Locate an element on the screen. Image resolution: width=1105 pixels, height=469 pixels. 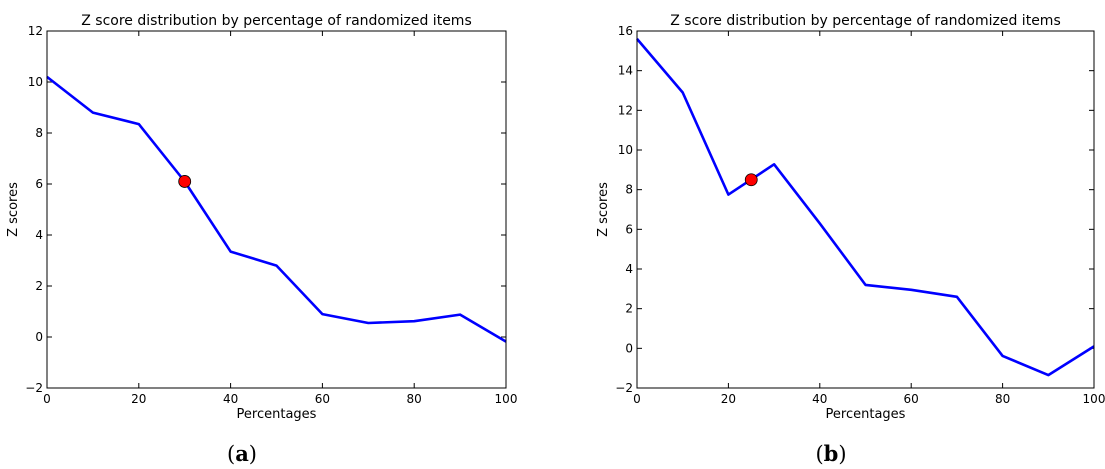
panel-letter: a is located at coordinates (242, 453).